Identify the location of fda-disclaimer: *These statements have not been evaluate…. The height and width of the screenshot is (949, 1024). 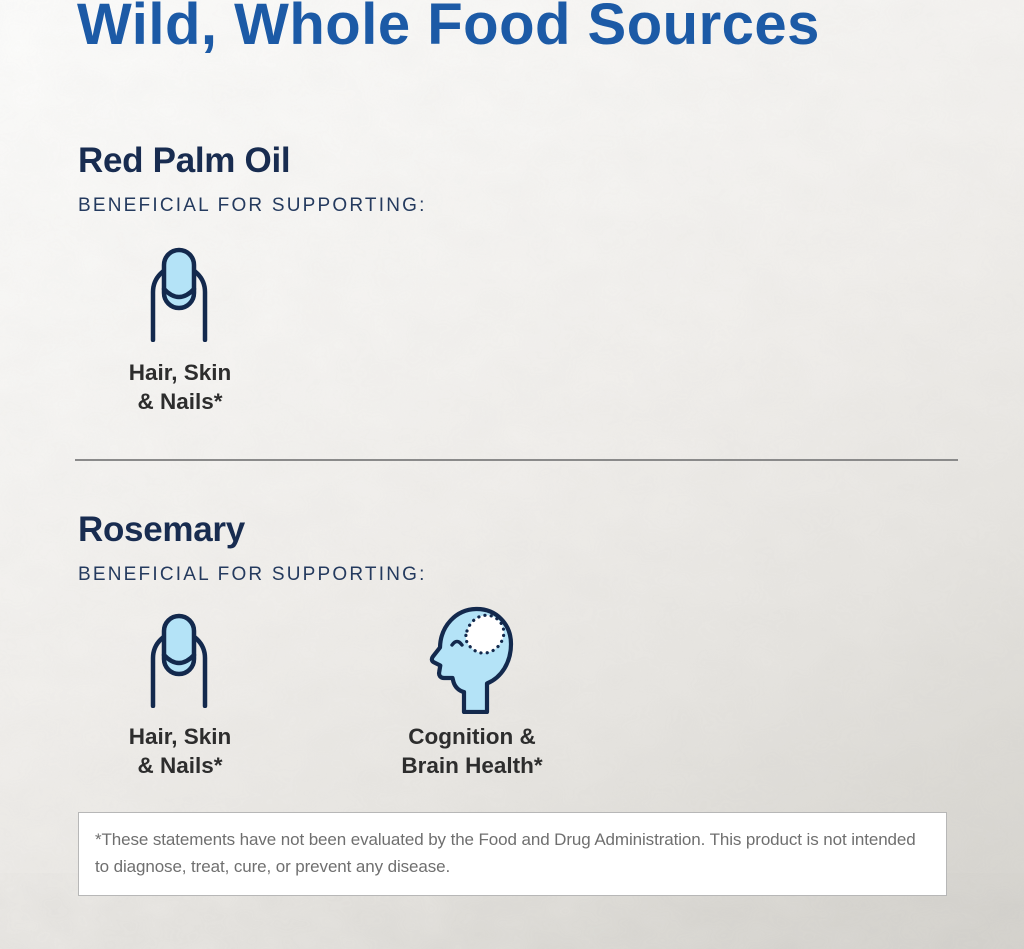
(512, 854).